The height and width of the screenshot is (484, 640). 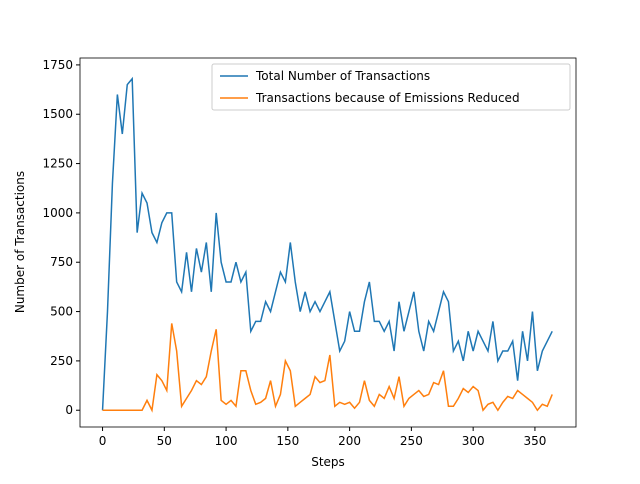 What do you see at coordinates (57, 65) in the screenshot?
I see `y-tick-label: 1750` at bounding box center [57, 65].